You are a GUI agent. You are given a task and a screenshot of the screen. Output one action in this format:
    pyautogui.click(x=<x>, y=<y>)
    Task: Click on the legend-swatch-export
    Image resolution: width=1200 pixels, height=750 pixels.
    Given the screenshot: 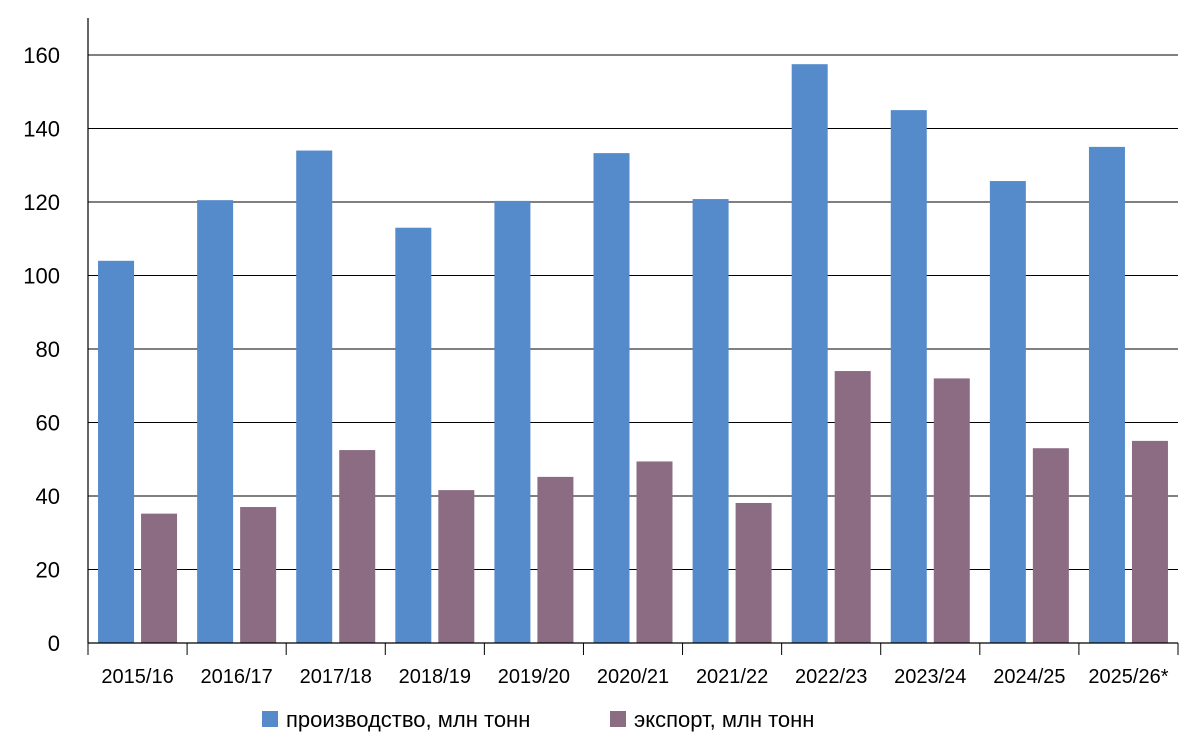 What is the action you would take?
    pyautogui.click(x=618, y=719)
    